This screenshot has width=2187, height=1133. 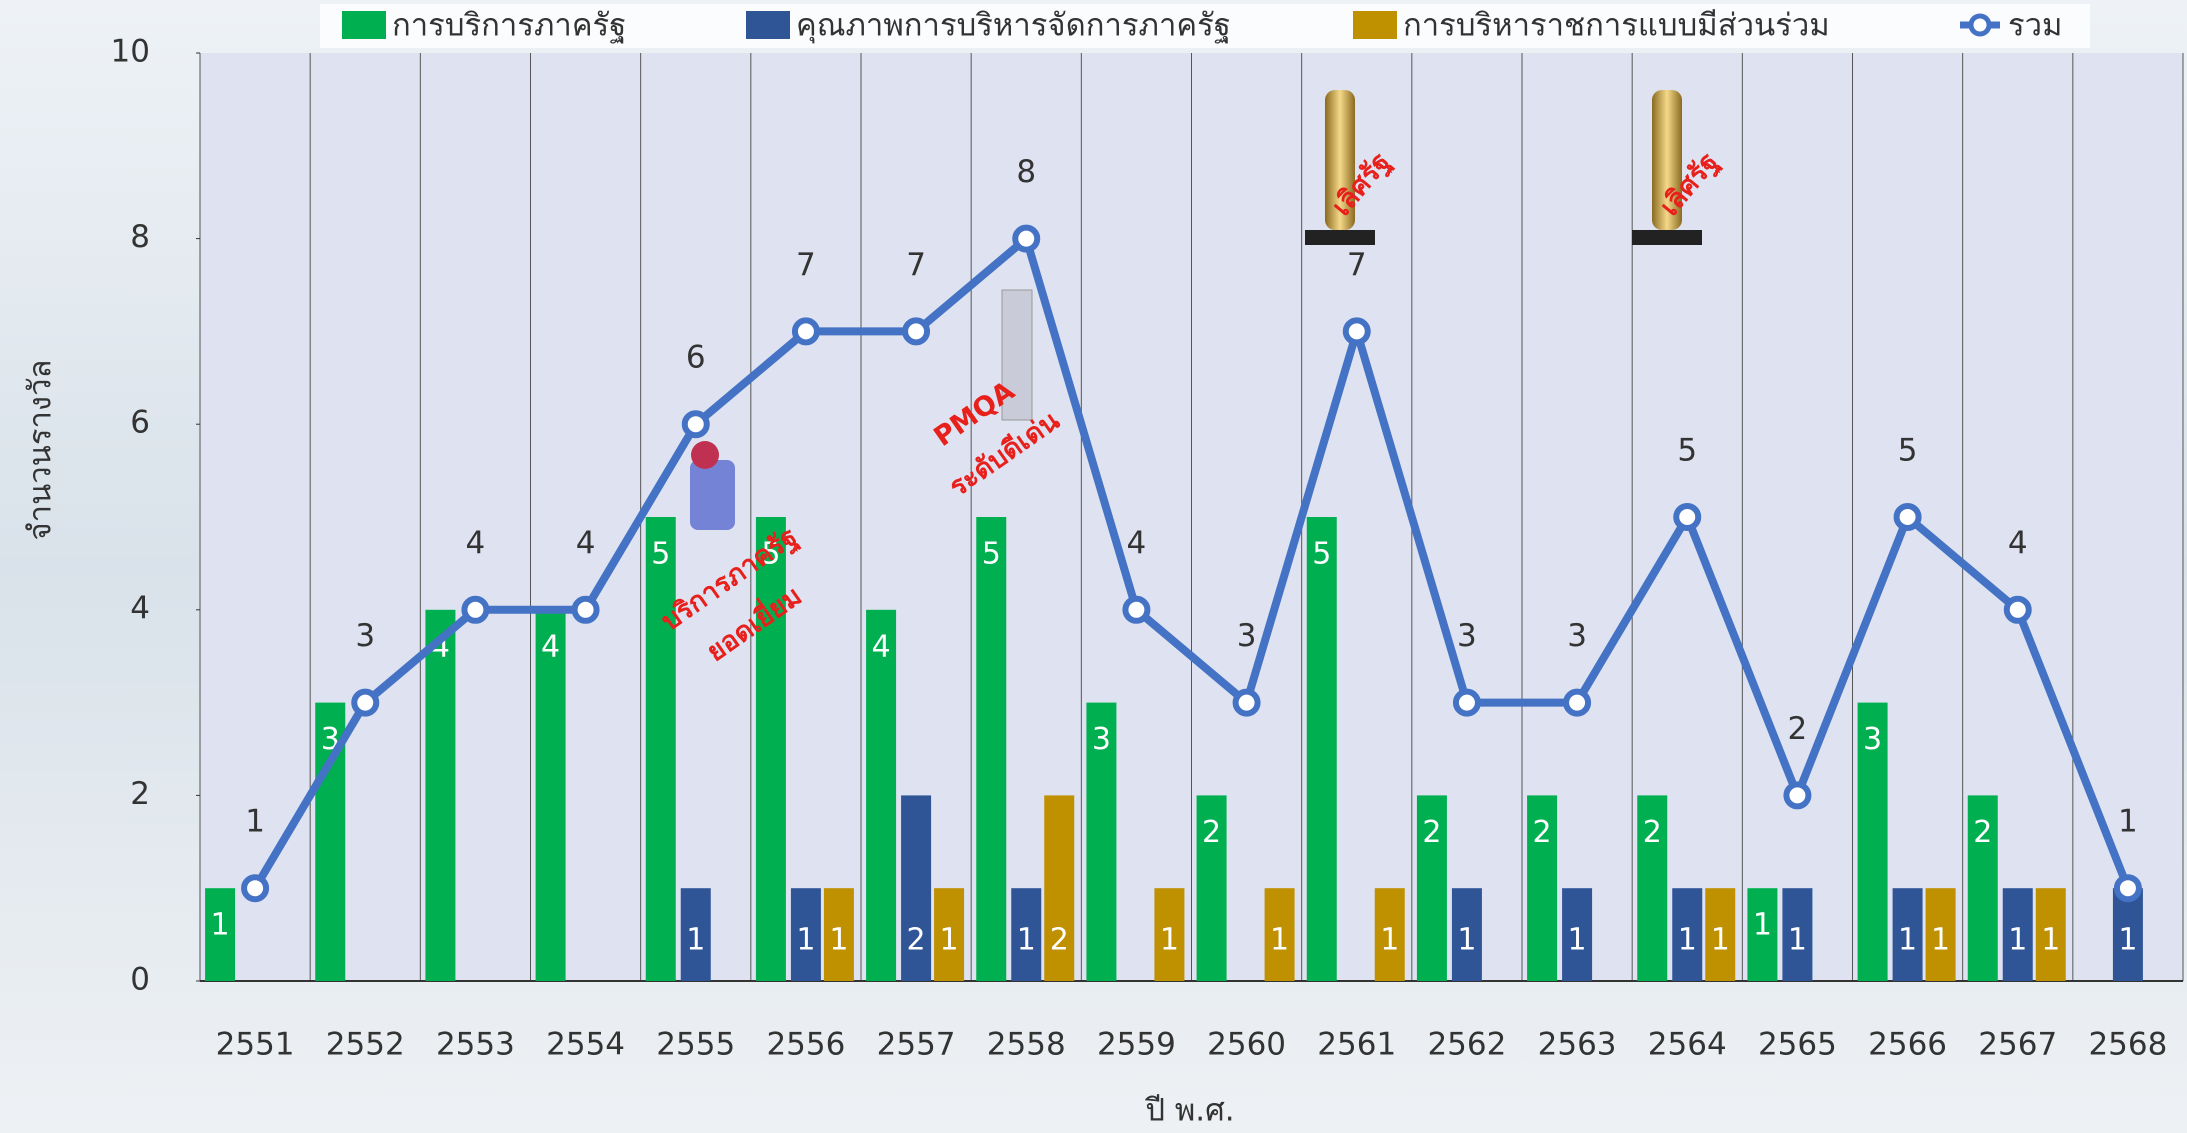 I want to click on legend-label: รวม, so click(x=2035, y=26).